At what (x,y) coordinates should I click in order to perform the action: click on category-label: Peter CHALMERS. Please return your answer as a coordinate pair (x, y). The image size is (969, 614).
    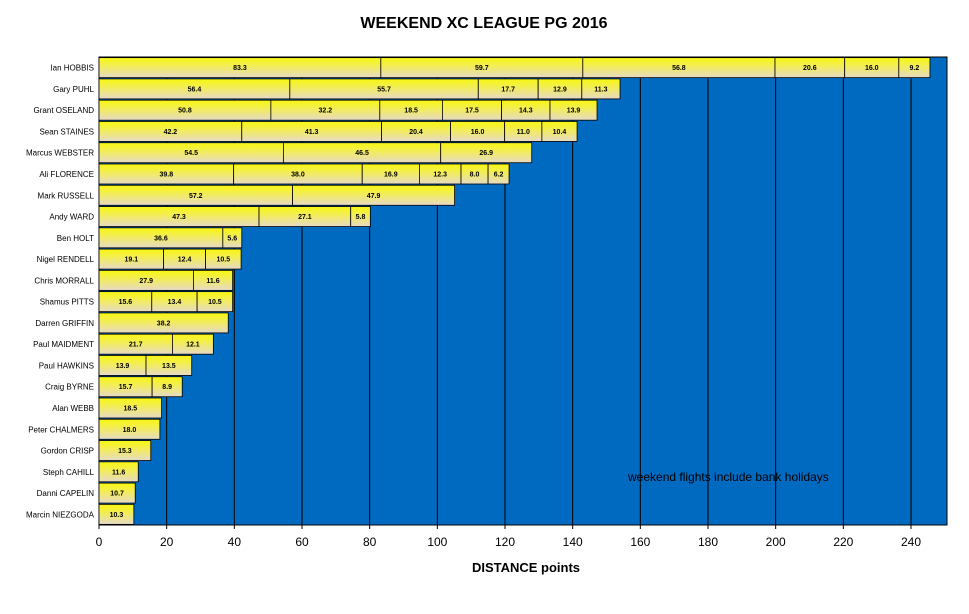
    Looking at the image, I should click on (61, 429).